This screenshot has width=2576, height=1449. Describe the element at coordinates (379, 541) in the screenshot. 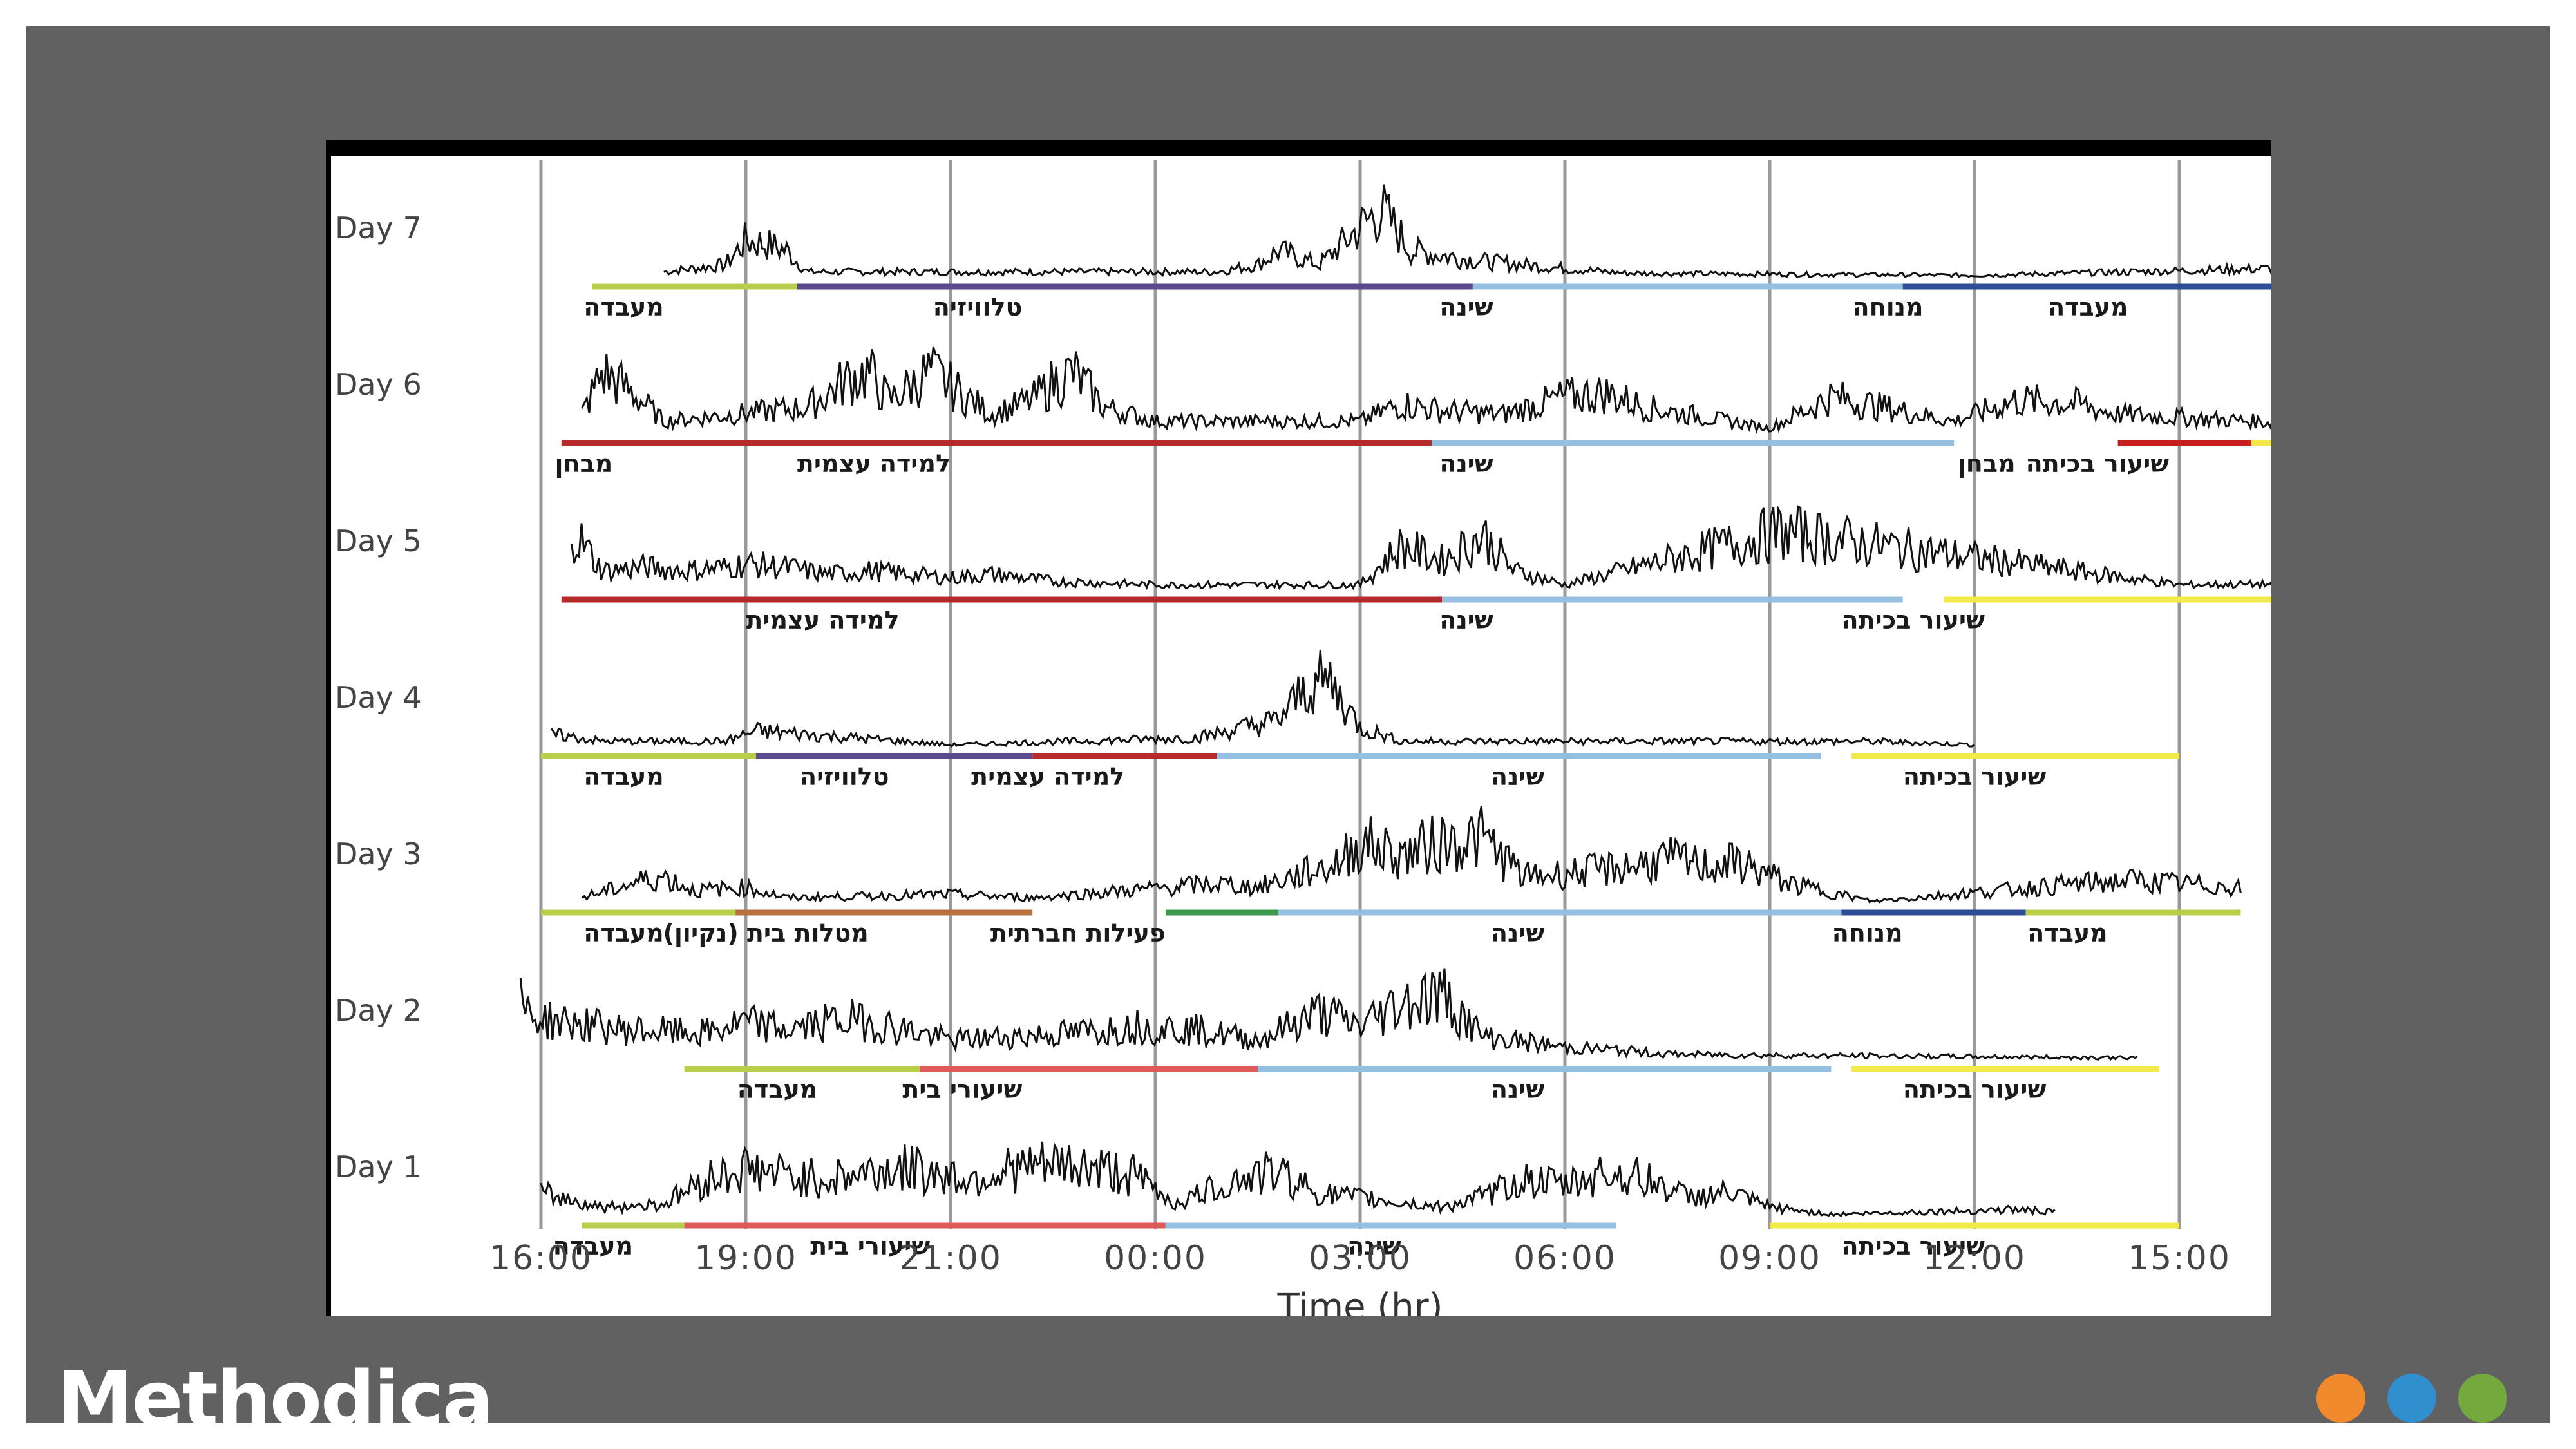

I see `day-label: Day 5` at that location.